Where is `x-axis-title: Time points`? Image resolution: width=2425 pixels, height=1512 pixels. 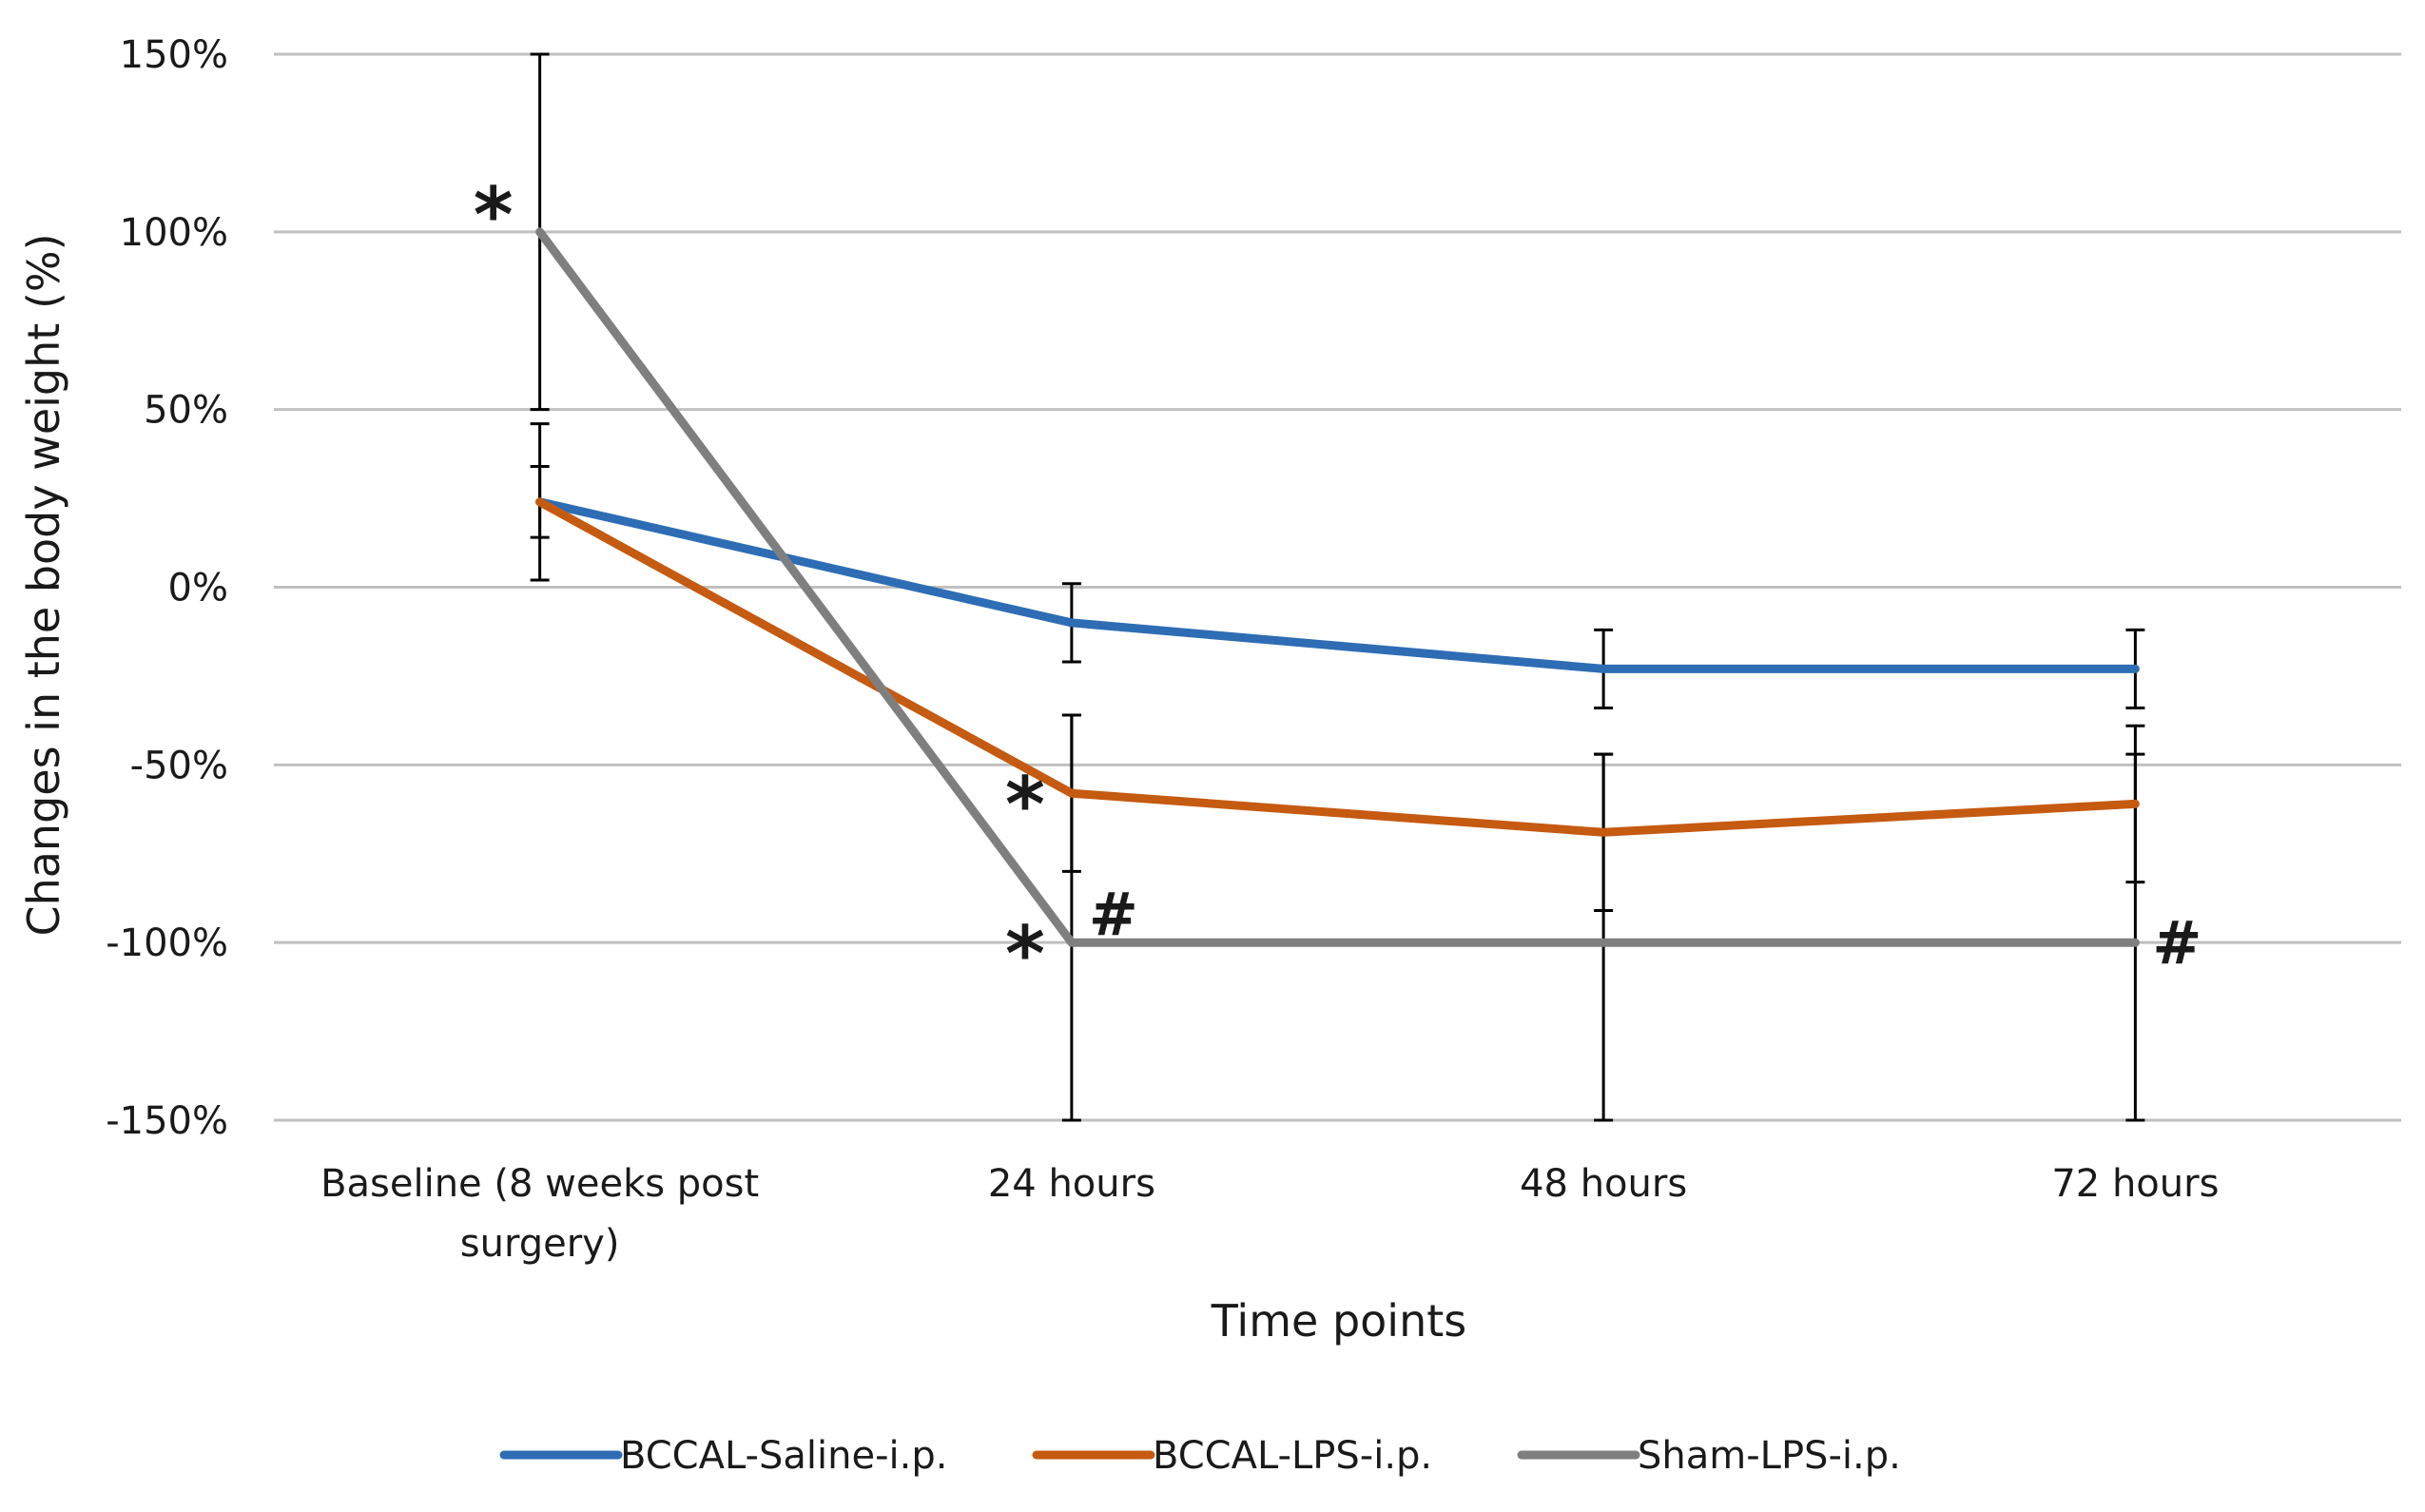
x-axis-title: Time points is located at coordinates (1338, 1321).